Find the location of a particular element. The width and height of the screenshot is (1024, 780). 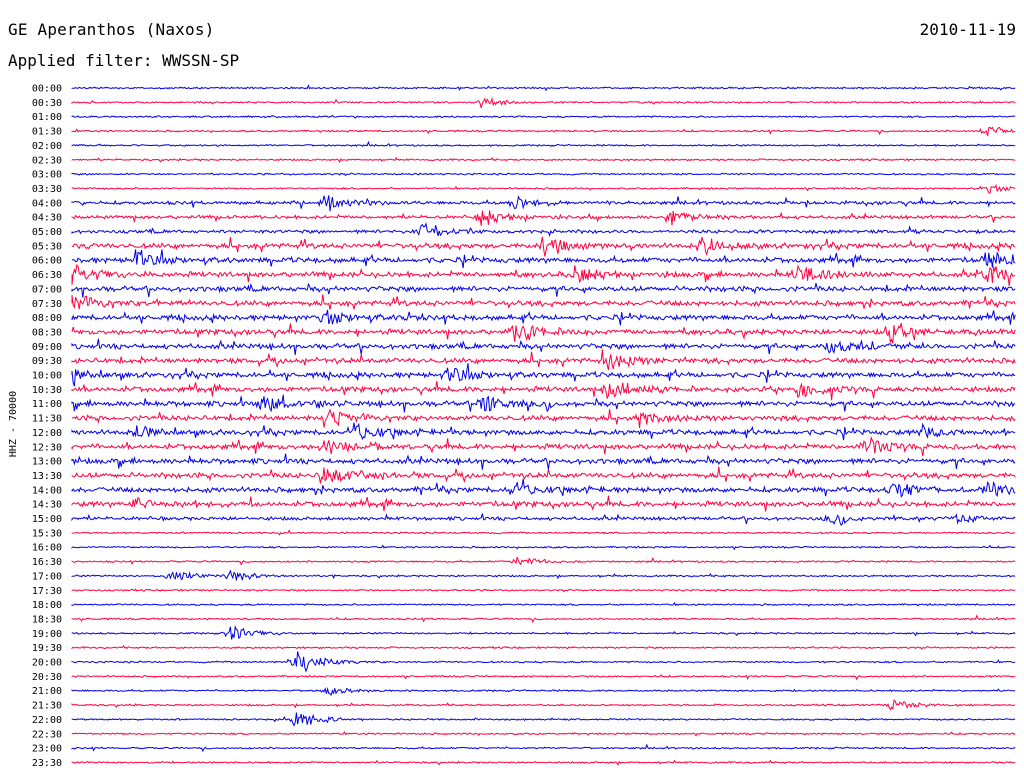

row-time-label: 16:30 is located at coordinates (47, 562).